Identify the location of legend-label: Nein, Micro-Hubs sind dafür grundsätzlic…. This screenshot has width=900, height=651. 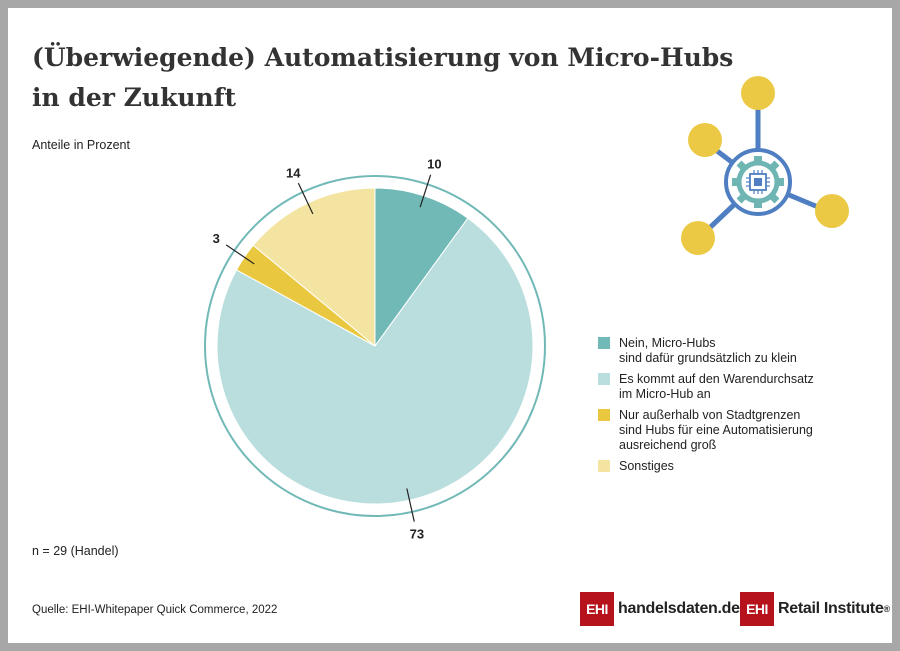
(708, 350).